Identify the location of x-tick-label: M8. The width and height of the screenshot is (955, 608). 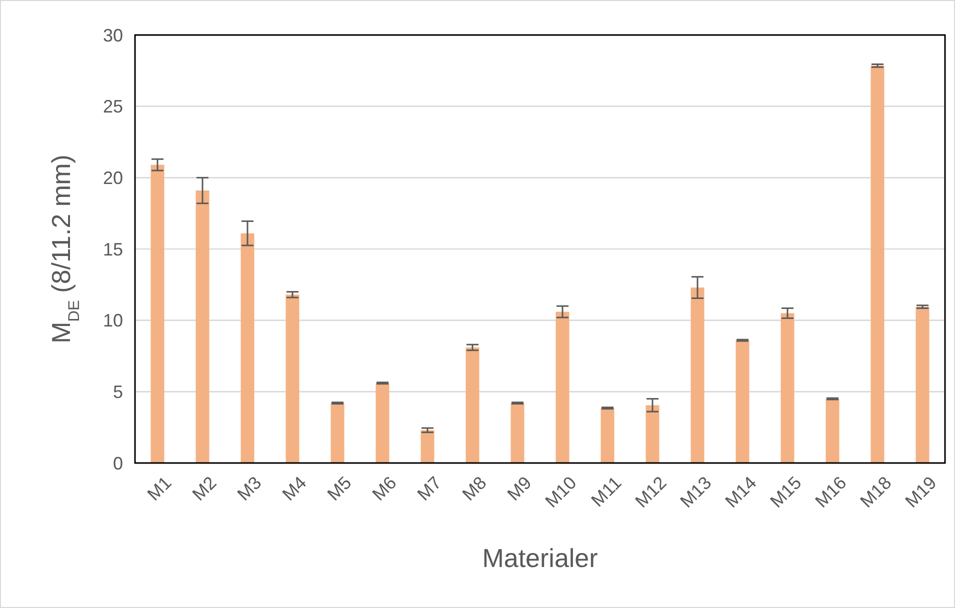
(474, 488).